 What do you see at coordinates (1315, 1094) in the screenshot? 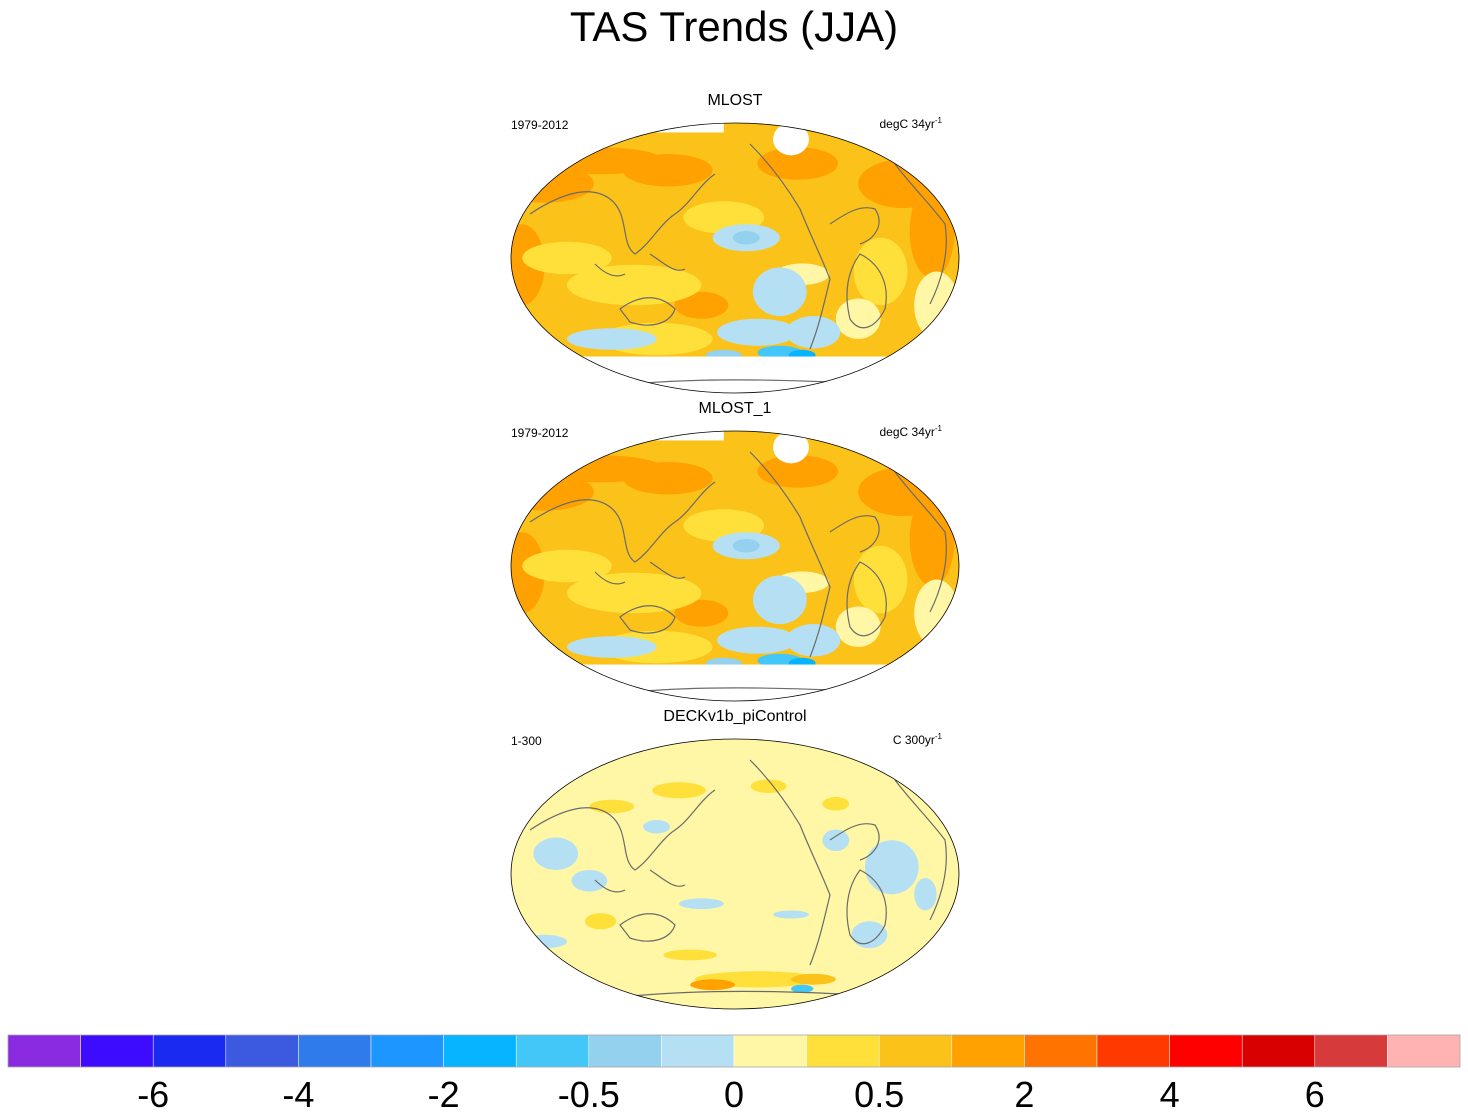
I see `colorbar-tick-label: 6` at bounding box center [1315, 1094].